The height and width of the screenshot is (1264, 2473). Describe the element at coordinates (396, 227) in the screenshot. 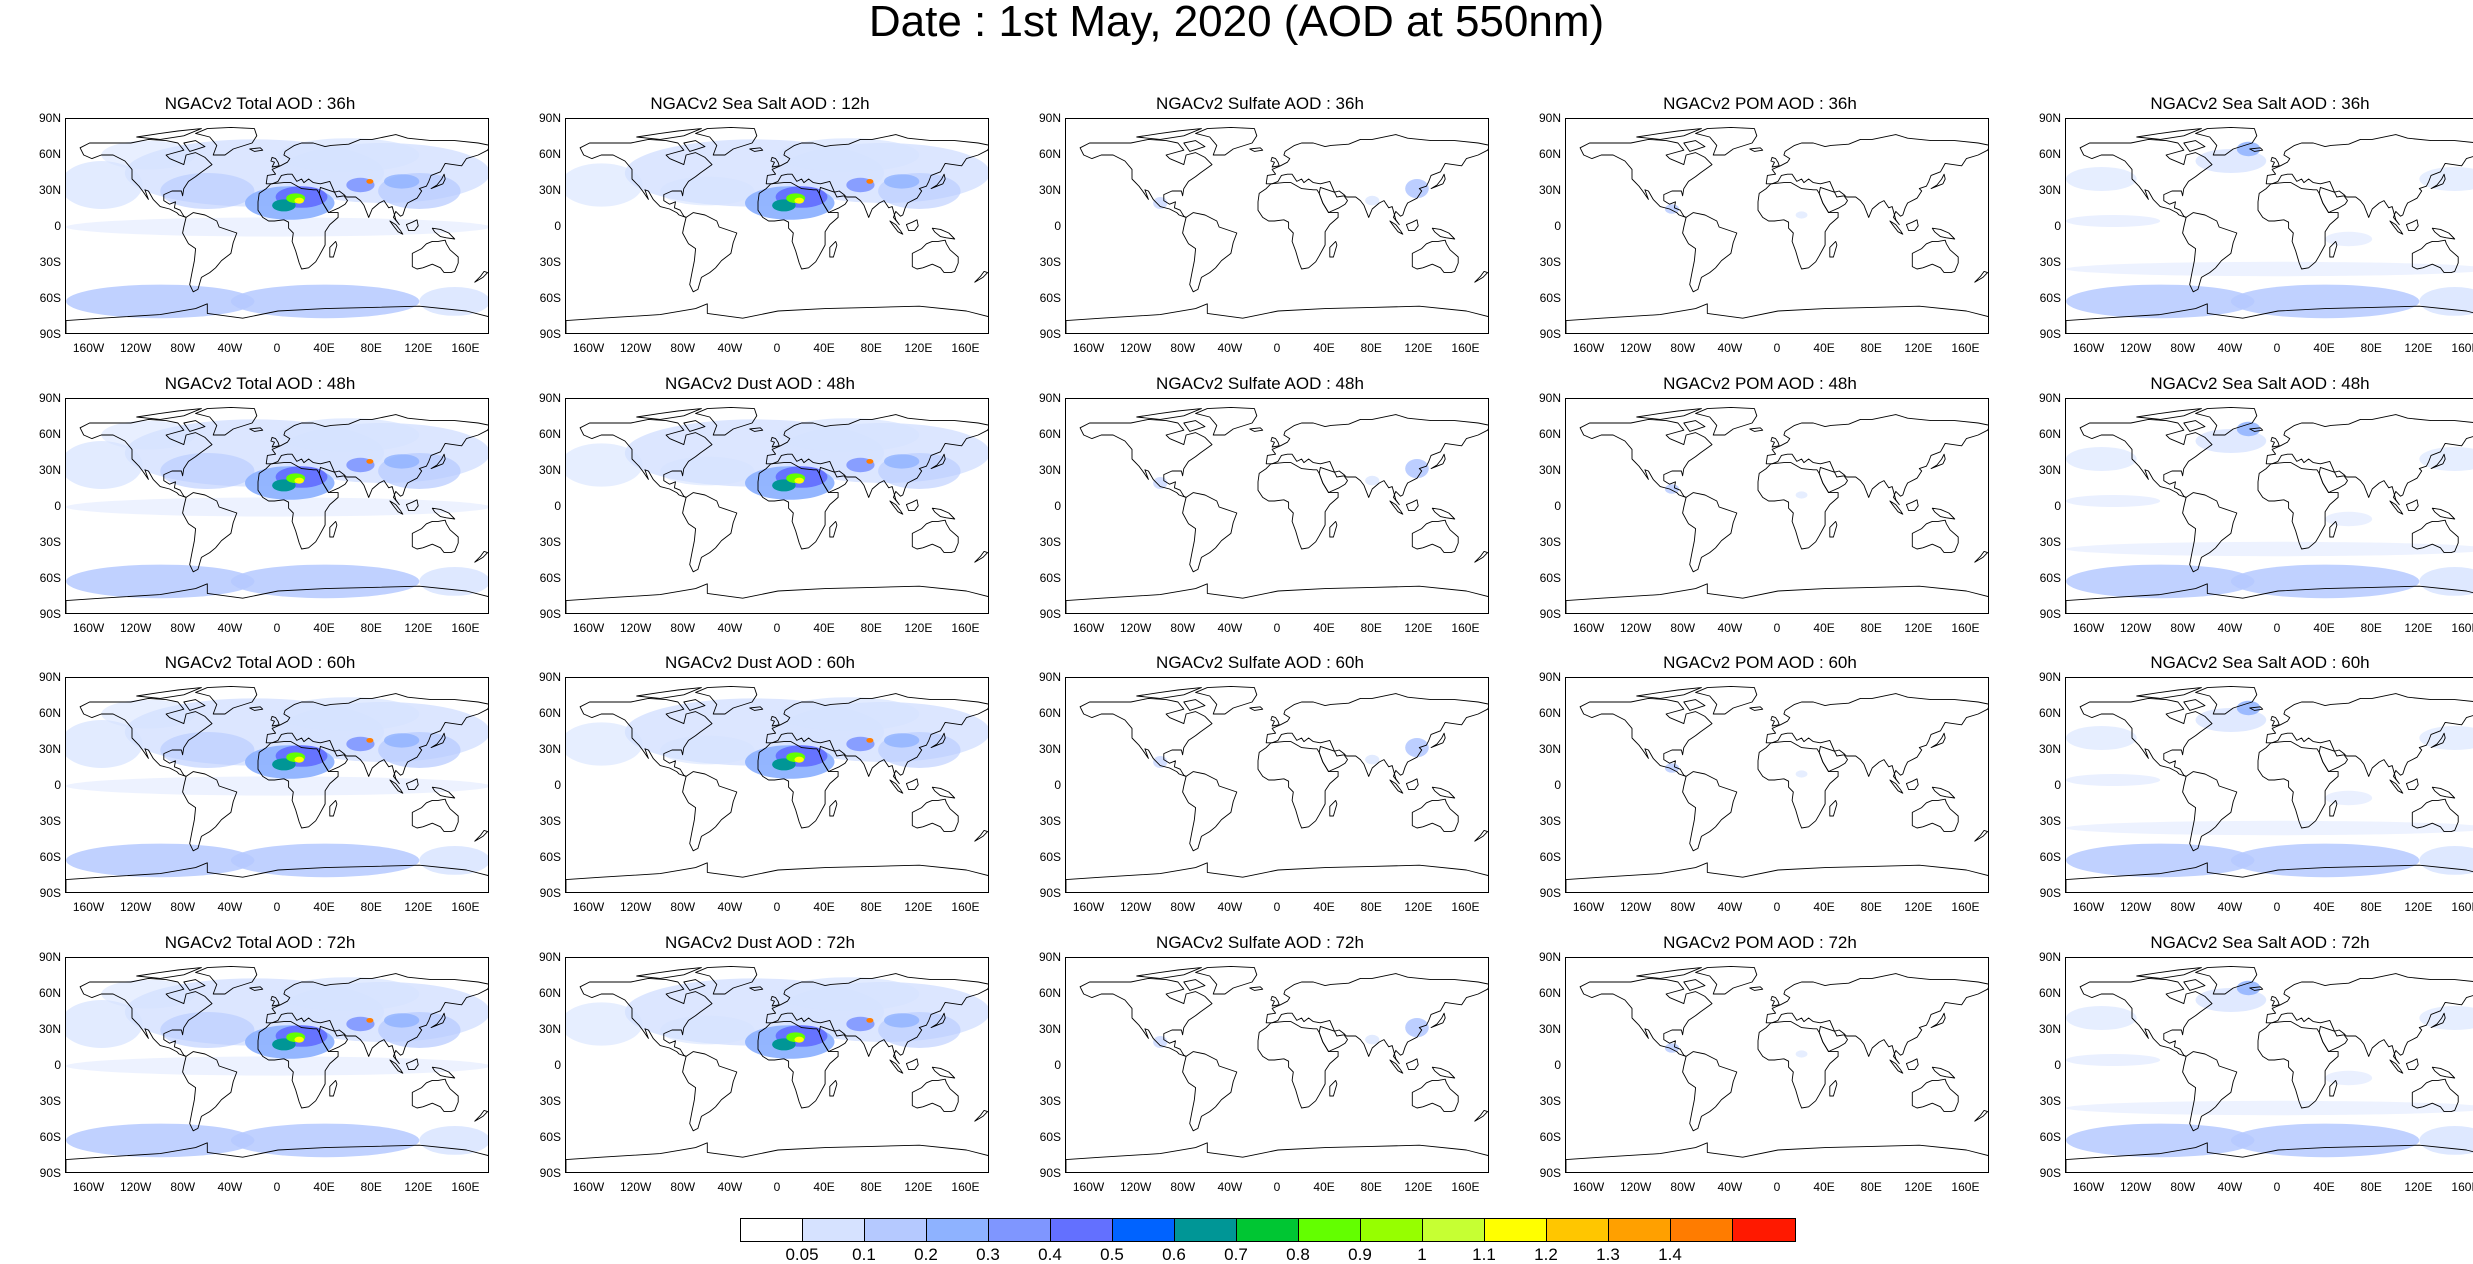

I see `coastline-sumatra` at that location.